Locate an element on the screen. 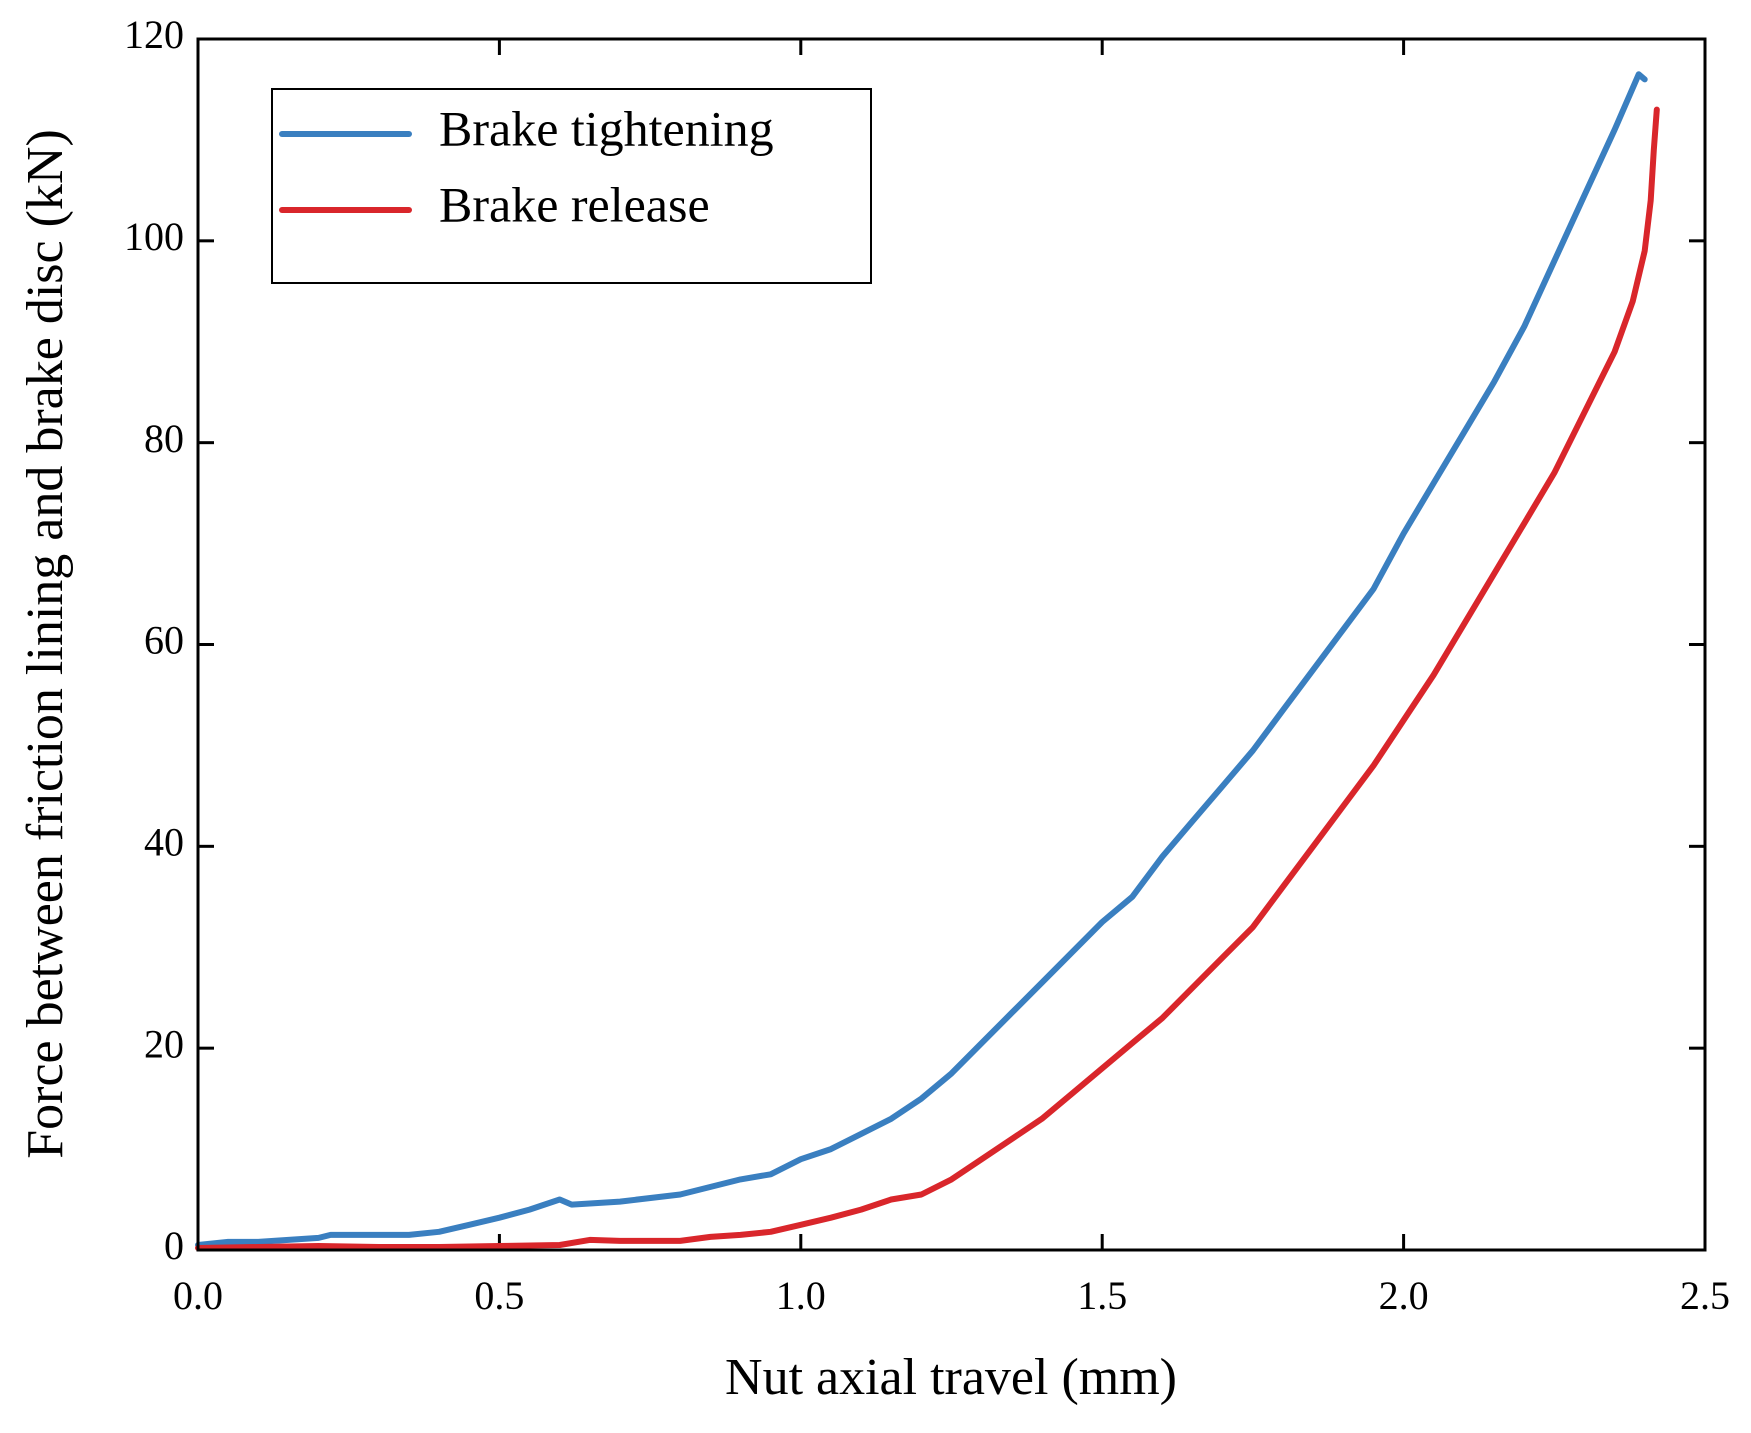 The width and height of the screenshot is (1751, 1433). x-tick-label: 1.0 is located at coordinates (801, 1295).